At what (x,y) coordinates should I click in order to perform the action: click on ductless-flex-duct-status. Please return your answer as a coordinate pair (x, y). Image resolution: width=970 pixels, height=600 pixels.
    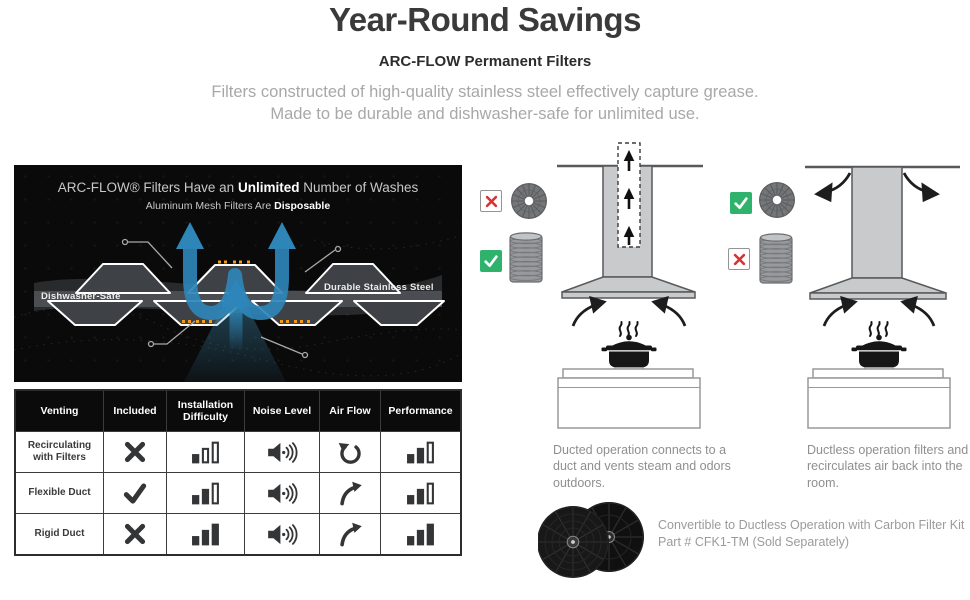
    Looking at the image, I should click on (739, 259).